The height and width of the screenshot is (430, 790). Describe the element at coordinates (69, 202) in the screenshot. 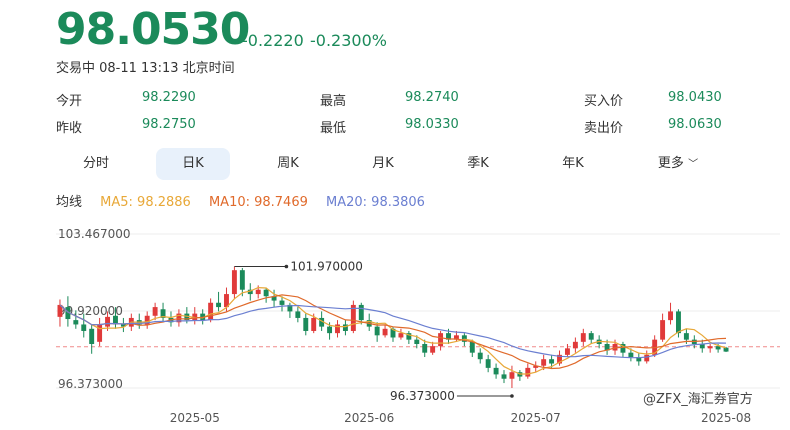

I see `ma-label: 均线` at that location.